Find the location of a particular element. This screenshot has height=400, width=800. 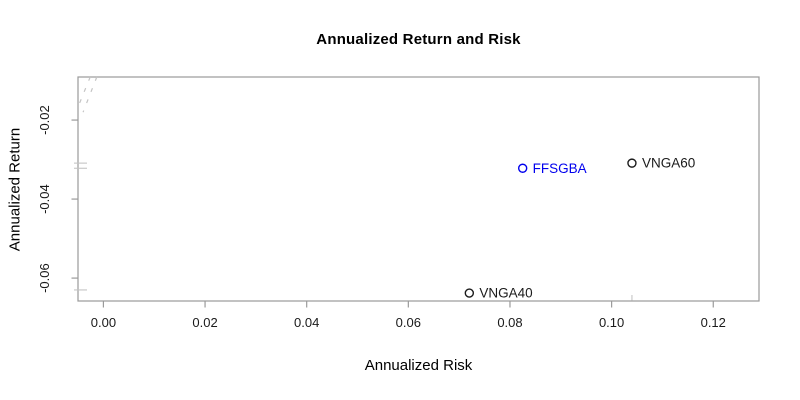

x-tick-label: 0.10 is located at coordinates (611, 322).